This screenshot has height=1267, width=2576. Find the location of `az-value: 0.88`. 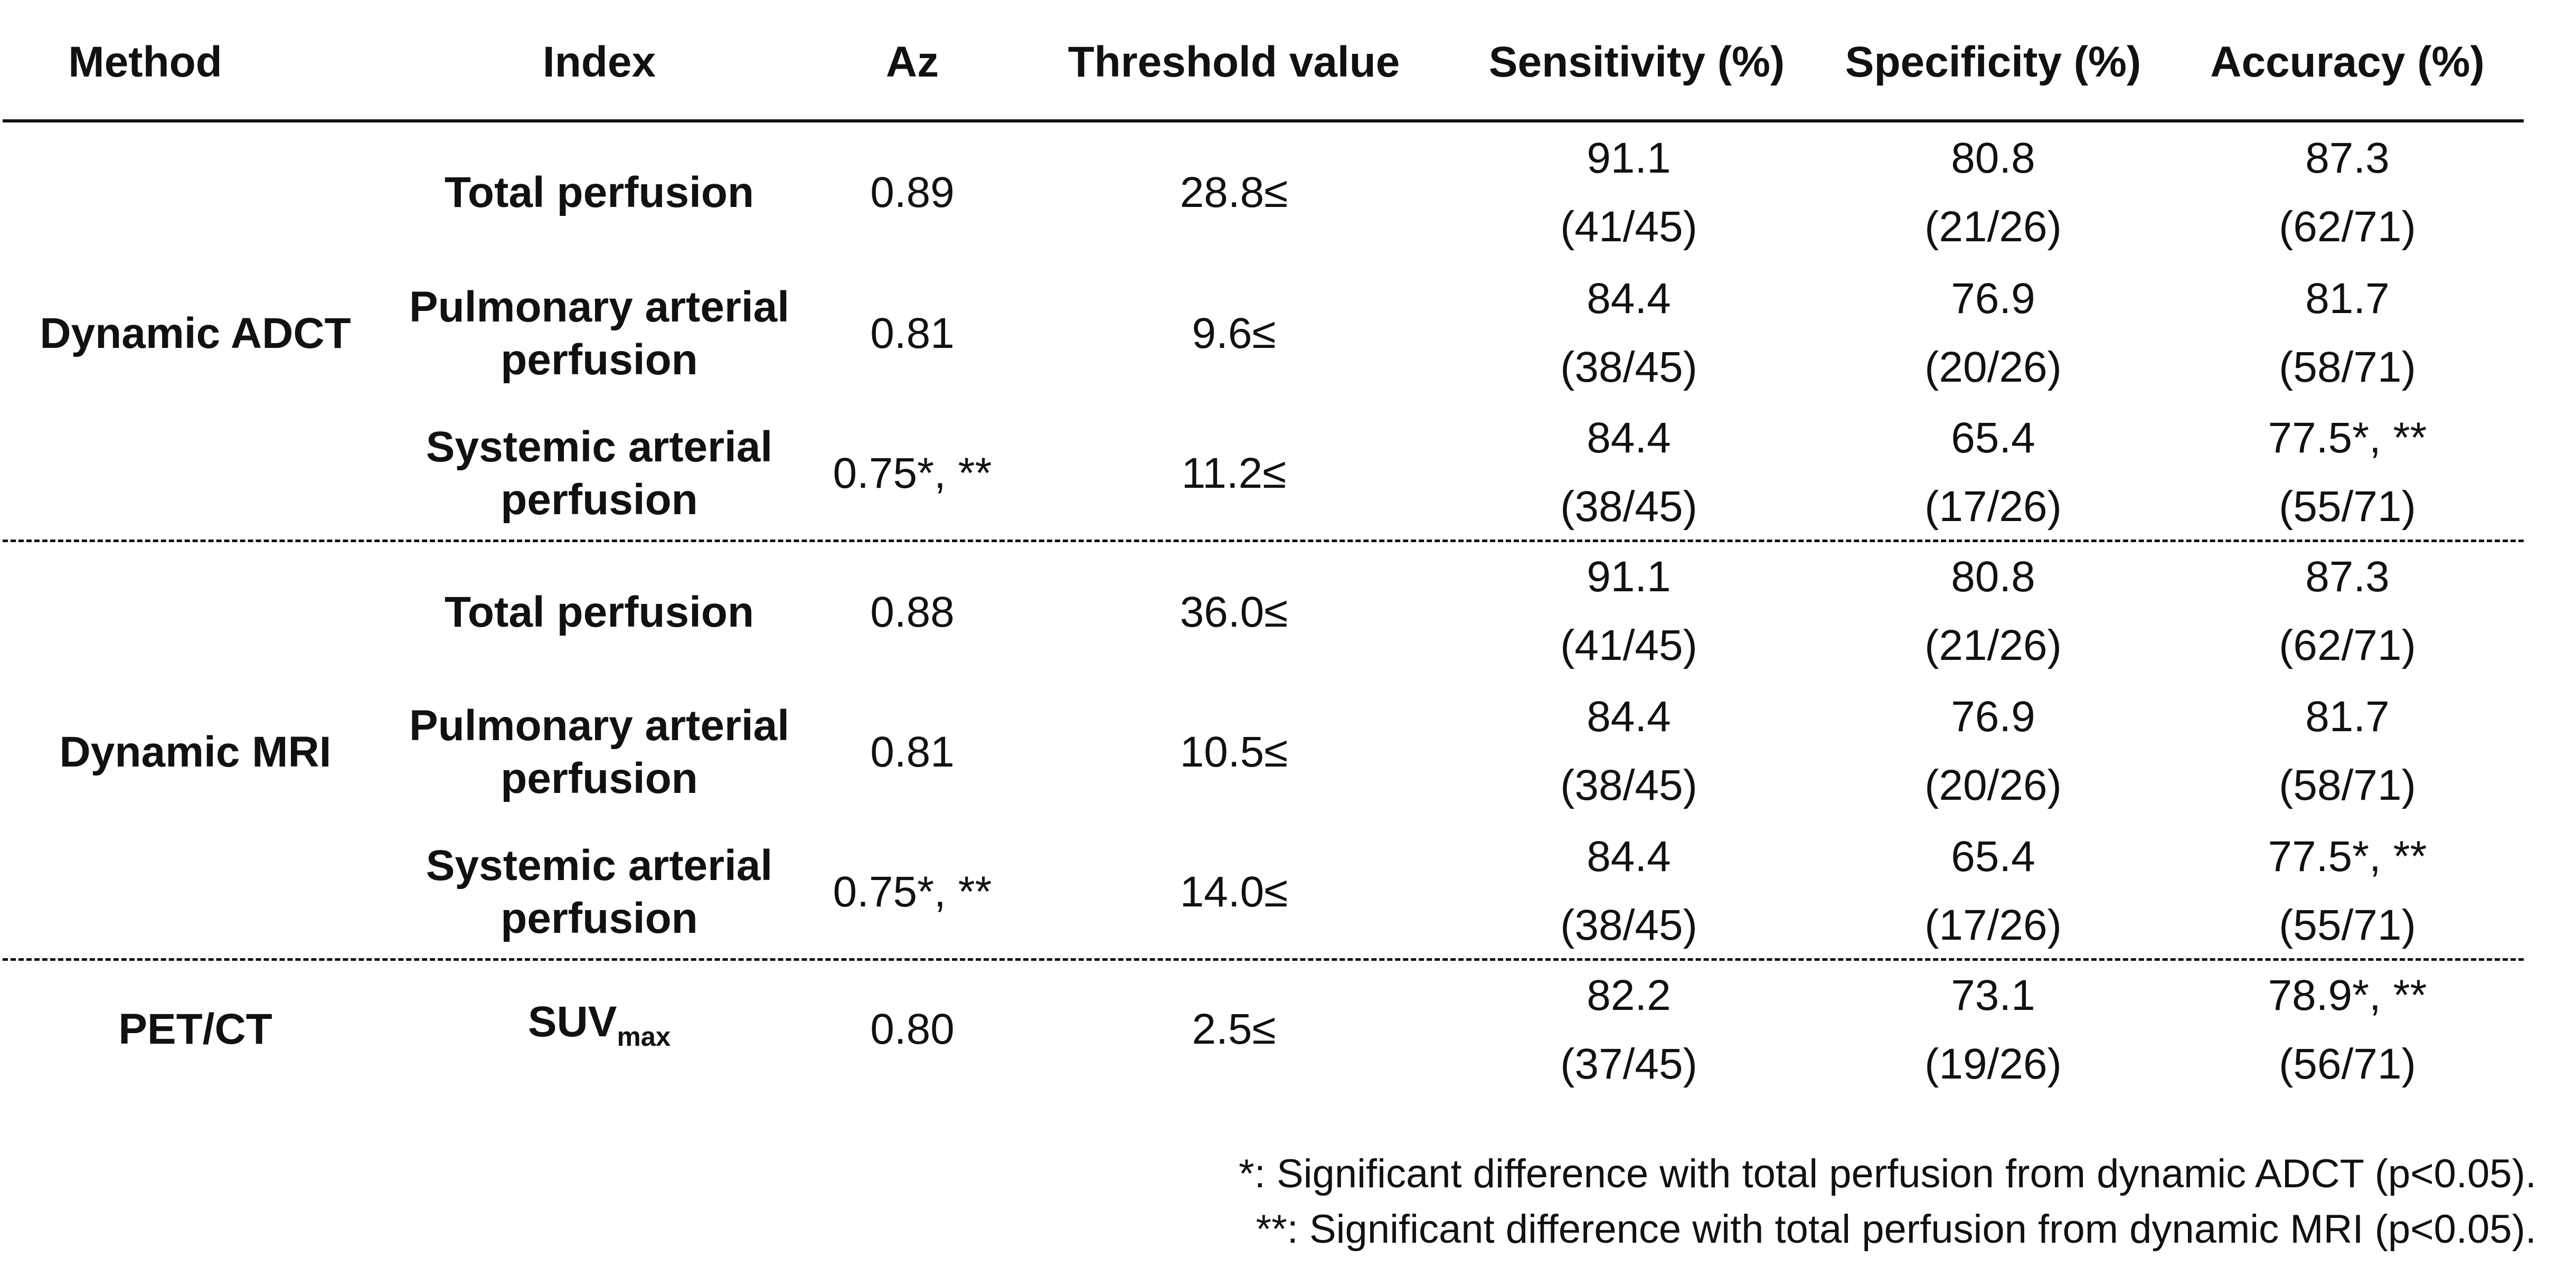

az-value: 0.88 is located at coordinates (912, 612).